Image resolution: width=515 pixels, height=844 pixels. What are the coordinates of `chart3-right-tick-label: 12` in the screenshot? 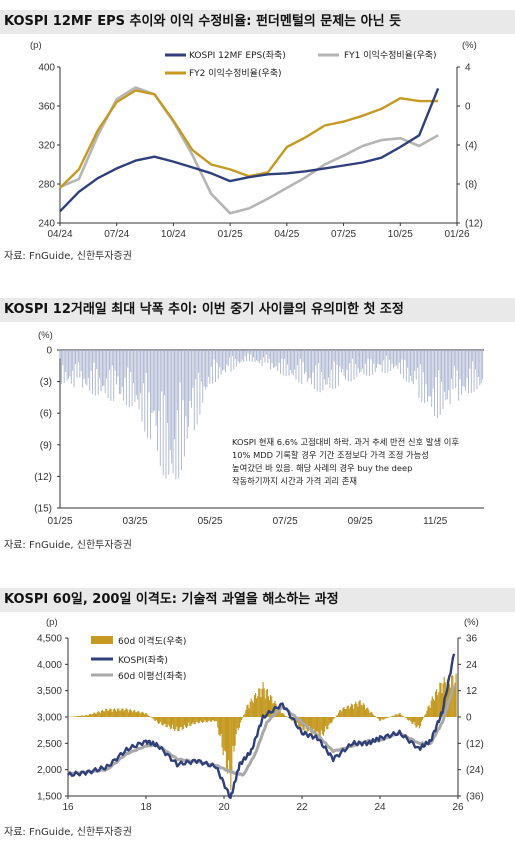 It's located at (472, 691).